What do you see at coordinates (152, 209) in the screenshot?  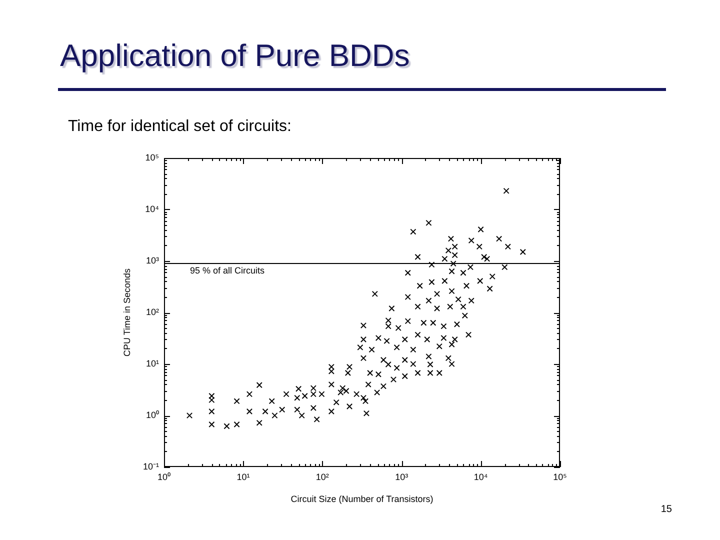 I see `y-tick-label: 10⁴` at bounding box center [152, 209].